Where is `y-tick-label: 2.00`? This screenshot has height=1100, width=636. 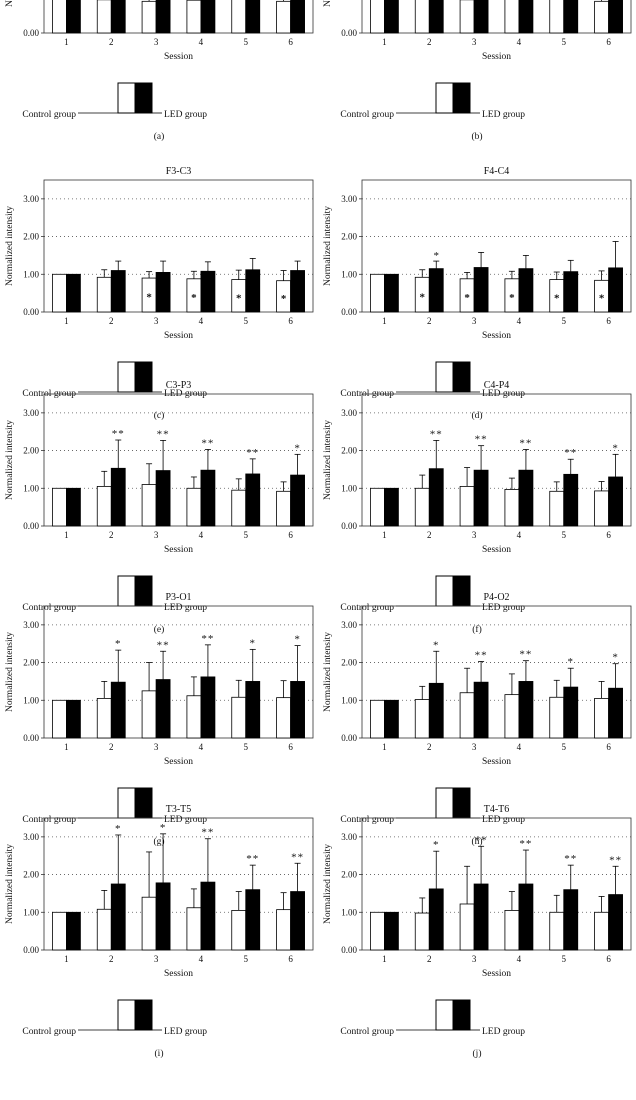
y-tick-label: 2.00 is located at coordinates (31, 237).